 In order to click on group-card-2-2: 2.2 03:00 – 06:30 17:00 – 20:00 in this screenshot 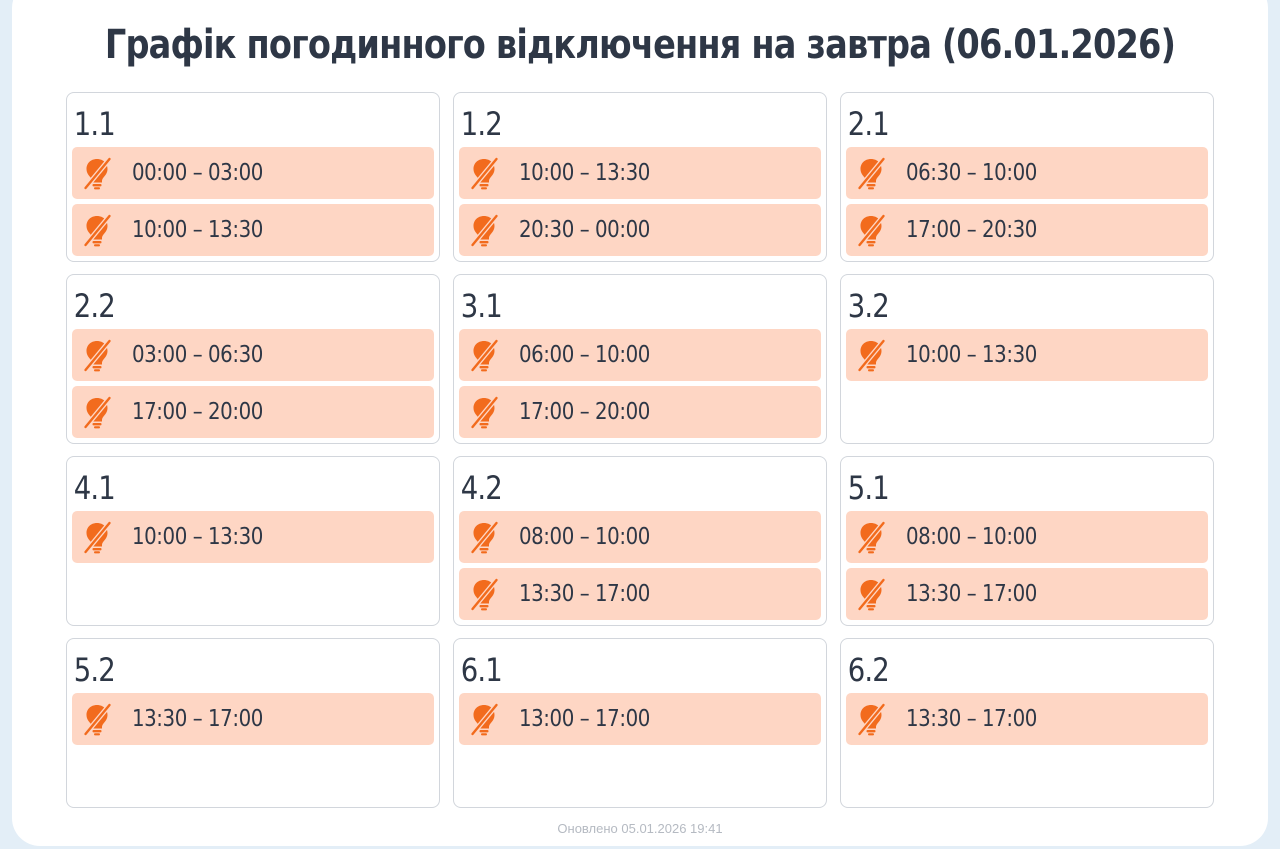, I will do `click(253, 359)`.